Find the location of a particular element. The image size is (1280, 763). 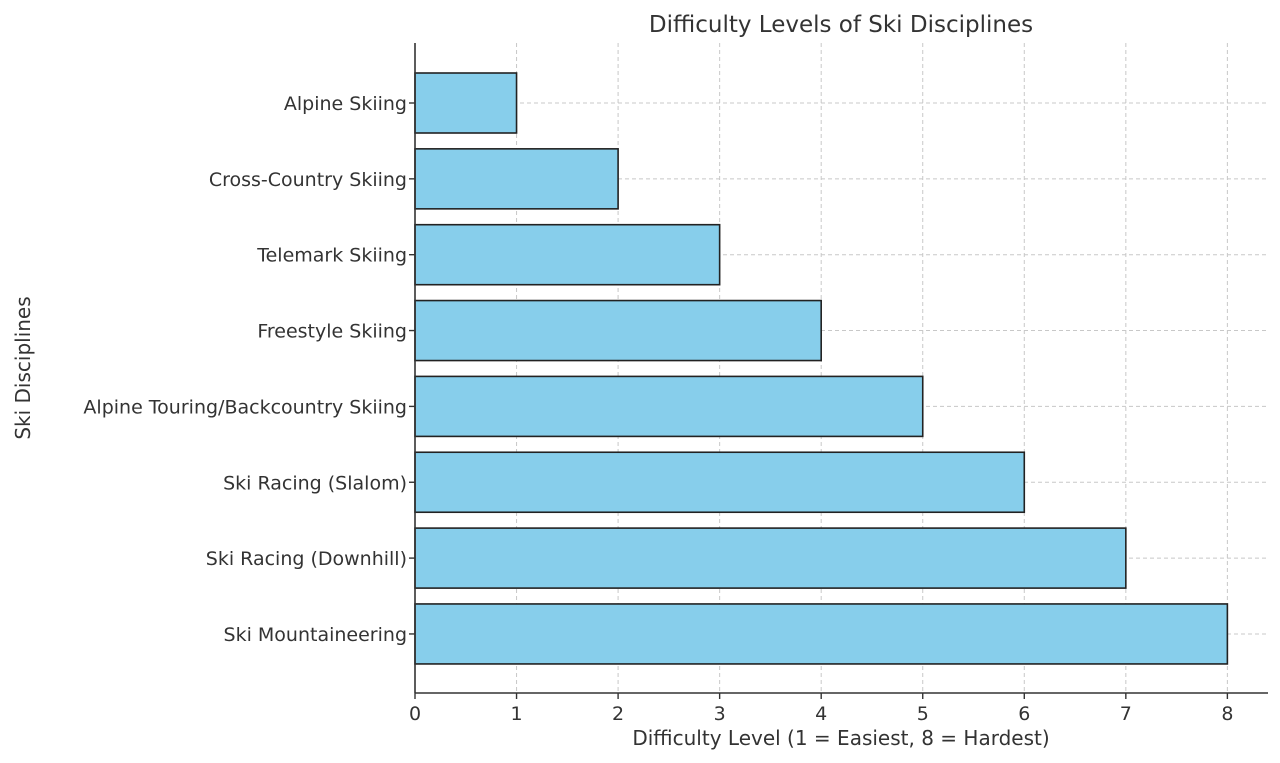

x-tick-label-5: 5 is located at coordinates (923, 714).